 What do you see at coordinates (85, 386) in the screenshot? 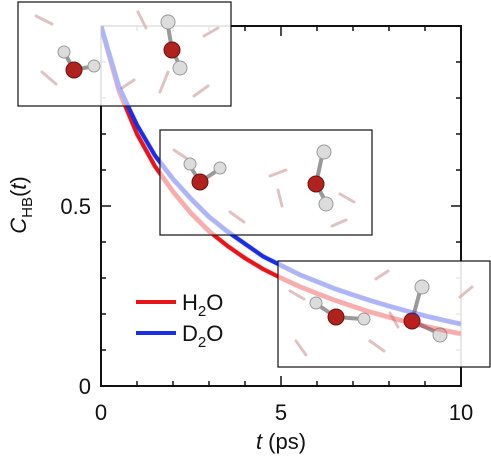
I see `y-tick-label: 0` at bounding box center [85, 386].